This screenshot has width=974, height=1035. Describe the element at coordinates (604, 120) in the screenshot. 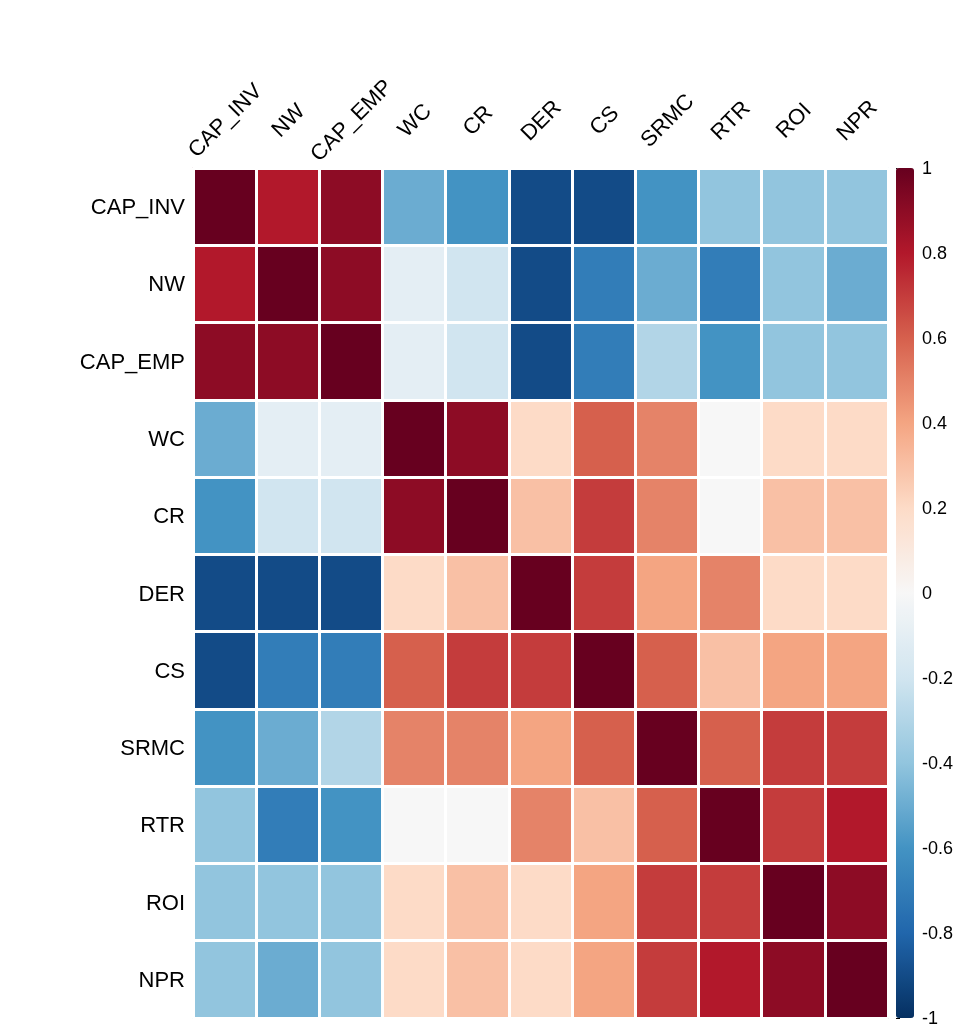

I see `x-tick-label: CS` at that location.